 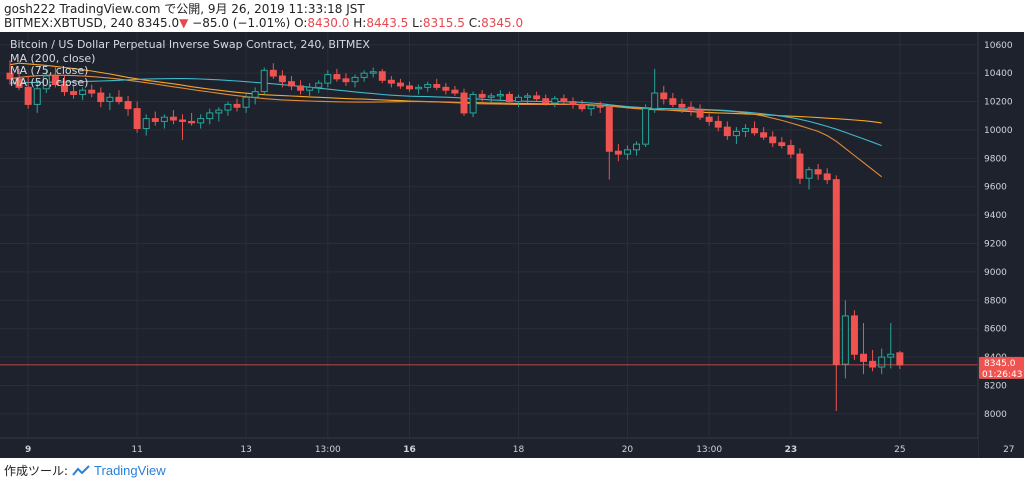 I want to click on time-tick-label: 11, so click(x=136, y=450).